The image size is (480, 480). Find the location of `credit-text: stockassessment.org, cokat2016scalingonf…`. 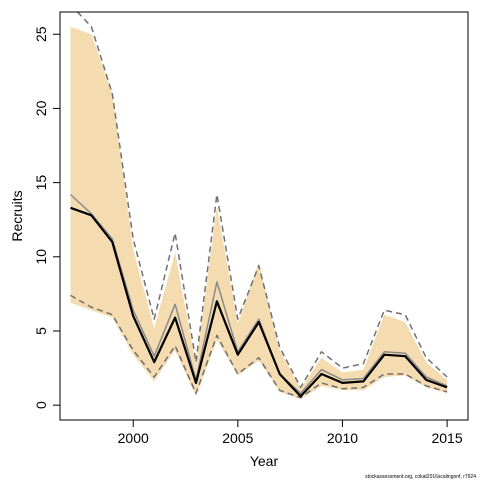

credit-text: stockassessment.org, cokat2016scalingonf… is located at coordinates (420, 477).